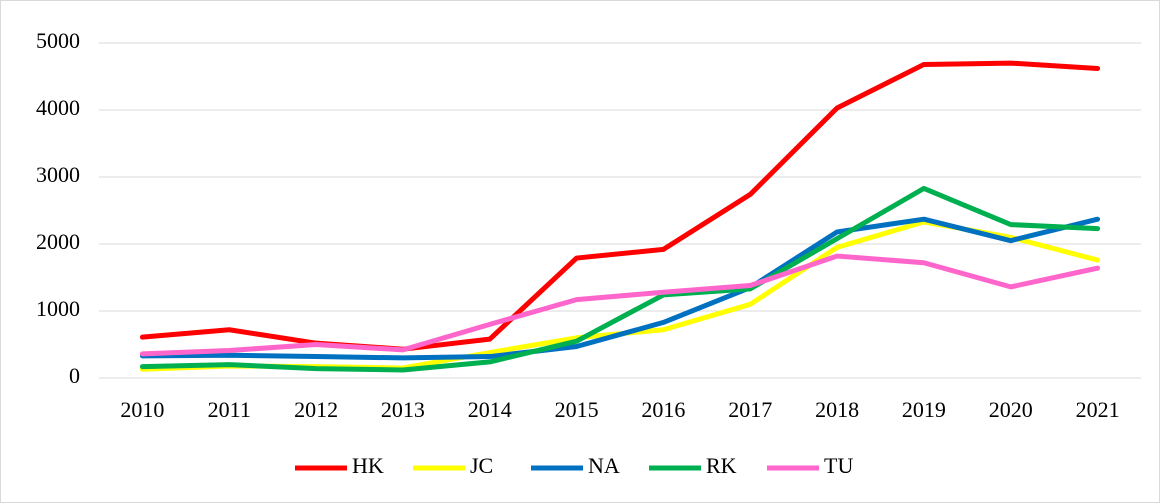  I want to click on x-tick-label: 2012, so click(316, 409).